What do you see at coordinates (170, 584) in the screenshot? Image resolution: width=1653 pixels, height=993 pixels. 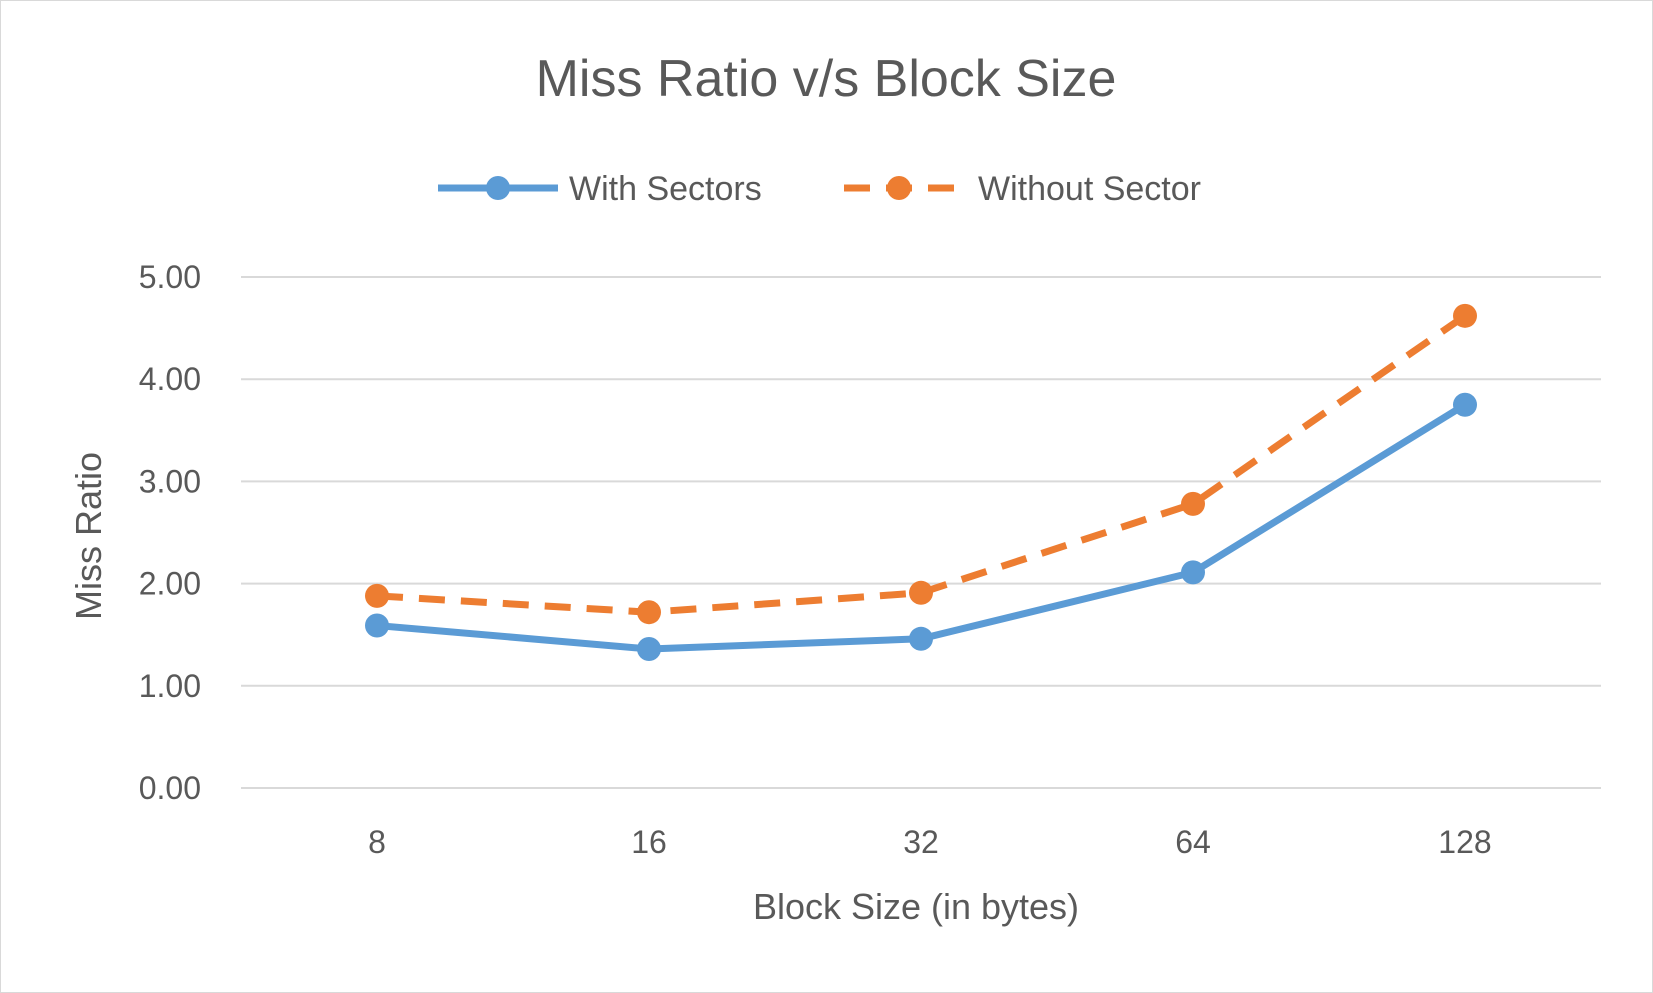 I see `y-tick-label: 2.00` at bounding box center [170, 584].